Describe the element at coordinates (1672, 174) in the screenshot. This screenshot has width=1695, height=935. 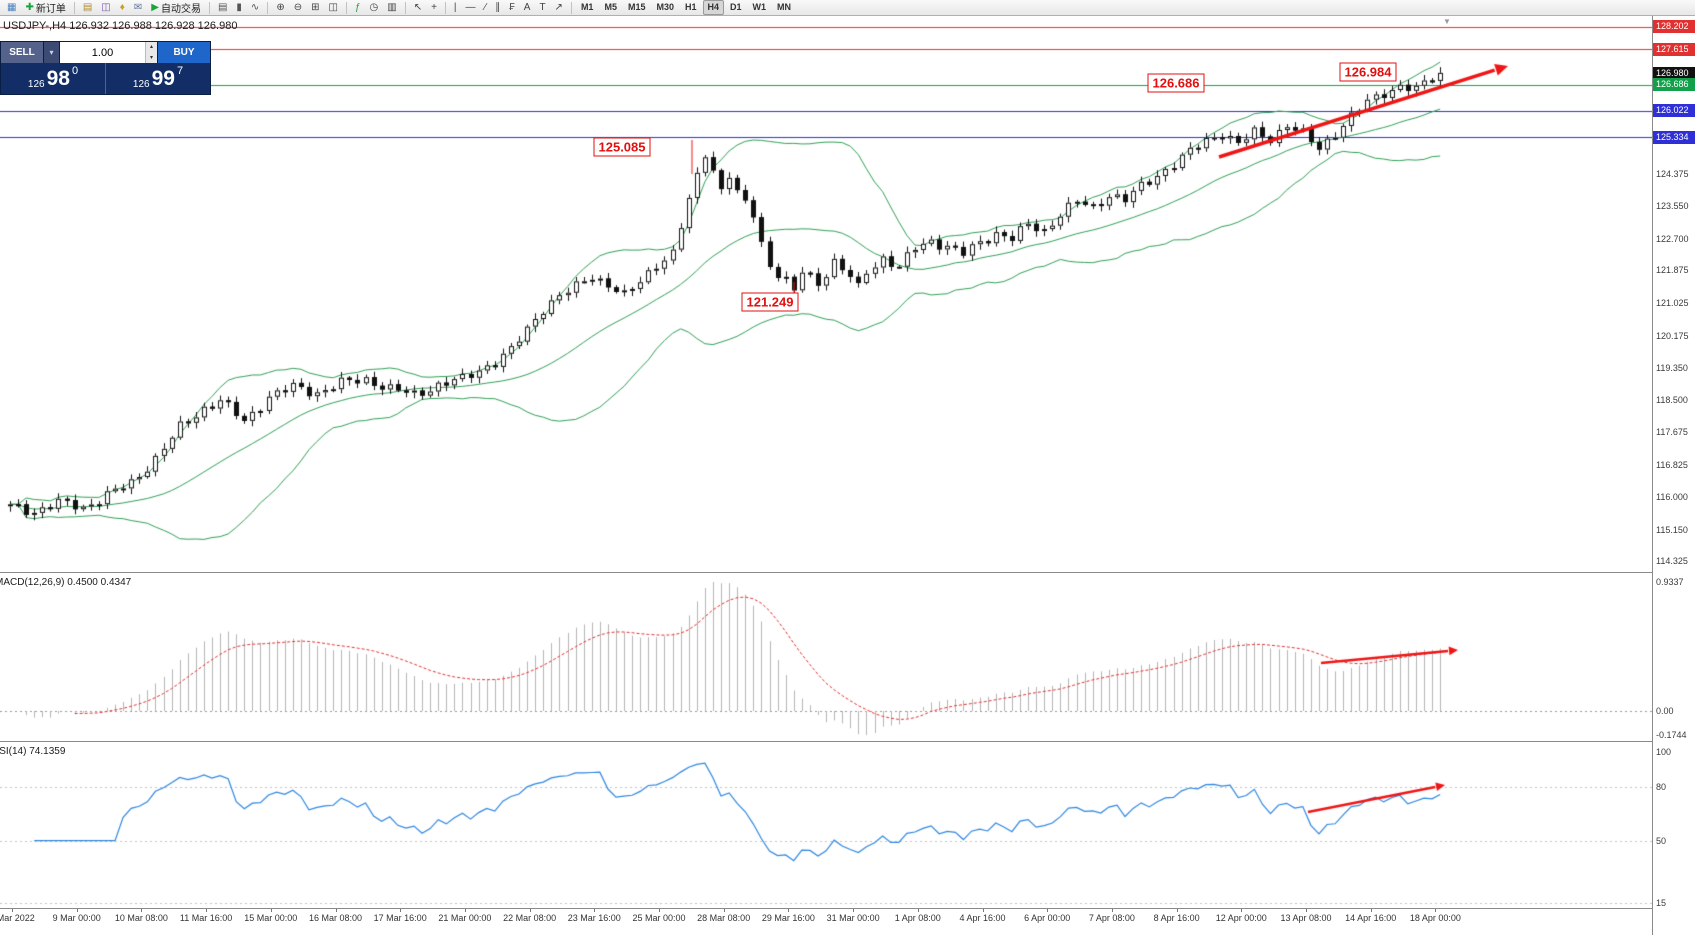
I see `price-tick-label: 124.375` at that location.